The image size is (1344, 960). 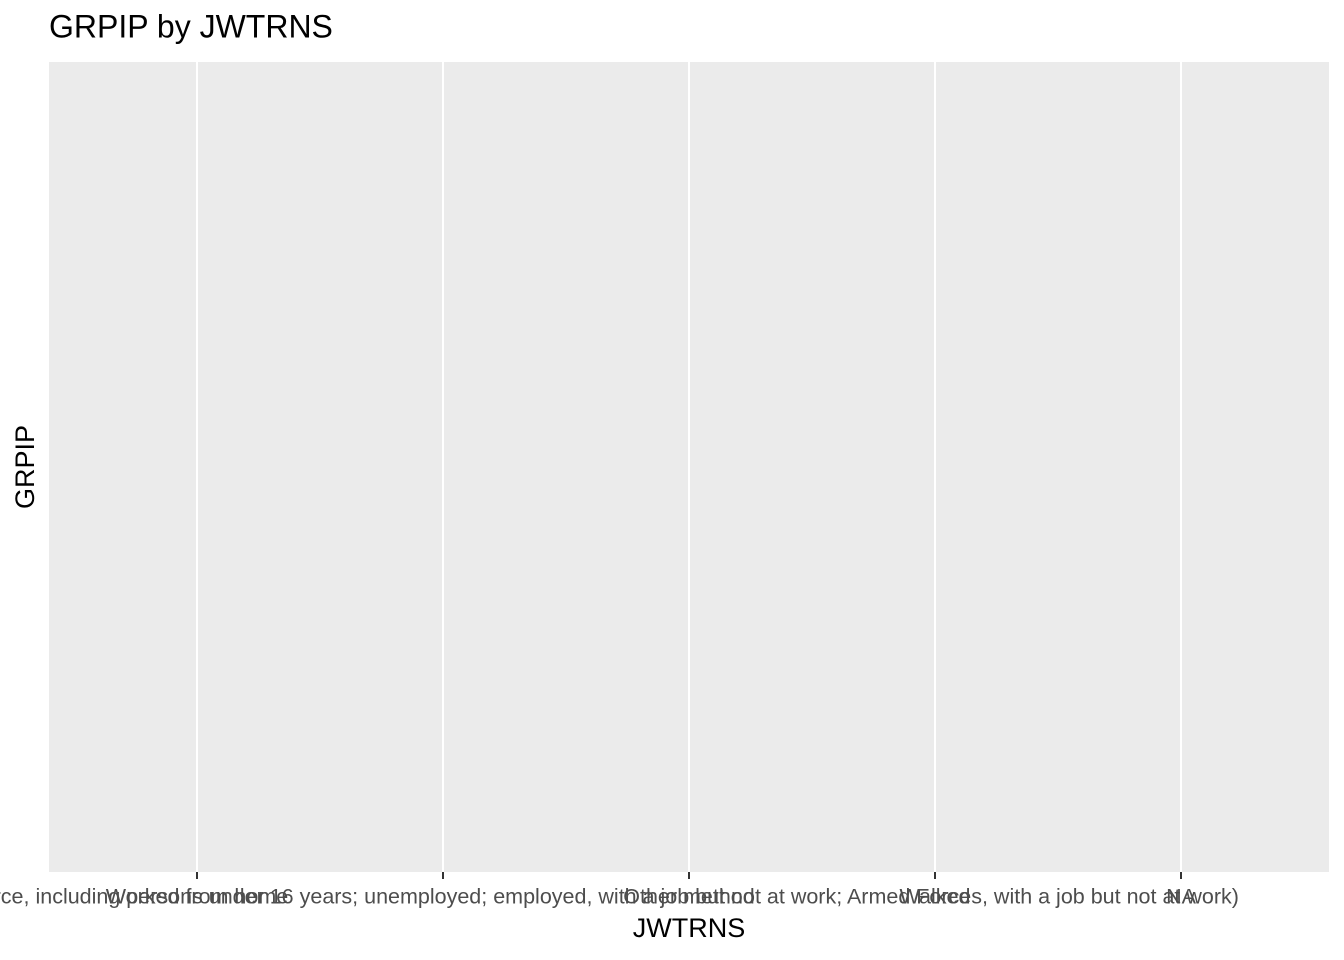 I want to click on chart-title: GRPIP by JWTRNS, so click(x=191, y=26).